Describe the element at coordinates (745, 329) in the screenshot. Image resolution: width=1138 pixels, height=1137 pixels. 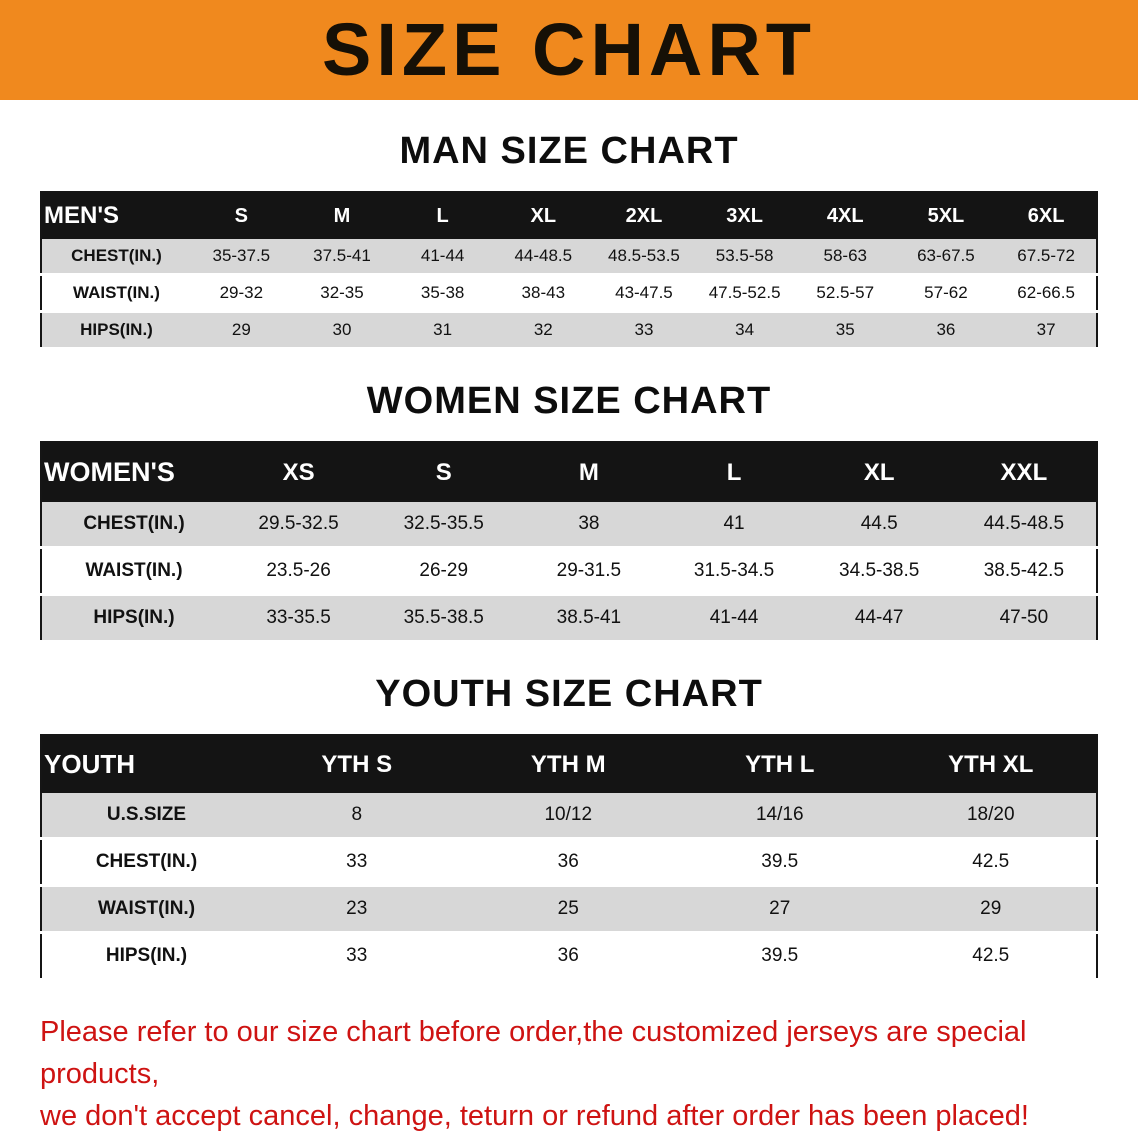
I see `men-table-cell: 34` at that location.